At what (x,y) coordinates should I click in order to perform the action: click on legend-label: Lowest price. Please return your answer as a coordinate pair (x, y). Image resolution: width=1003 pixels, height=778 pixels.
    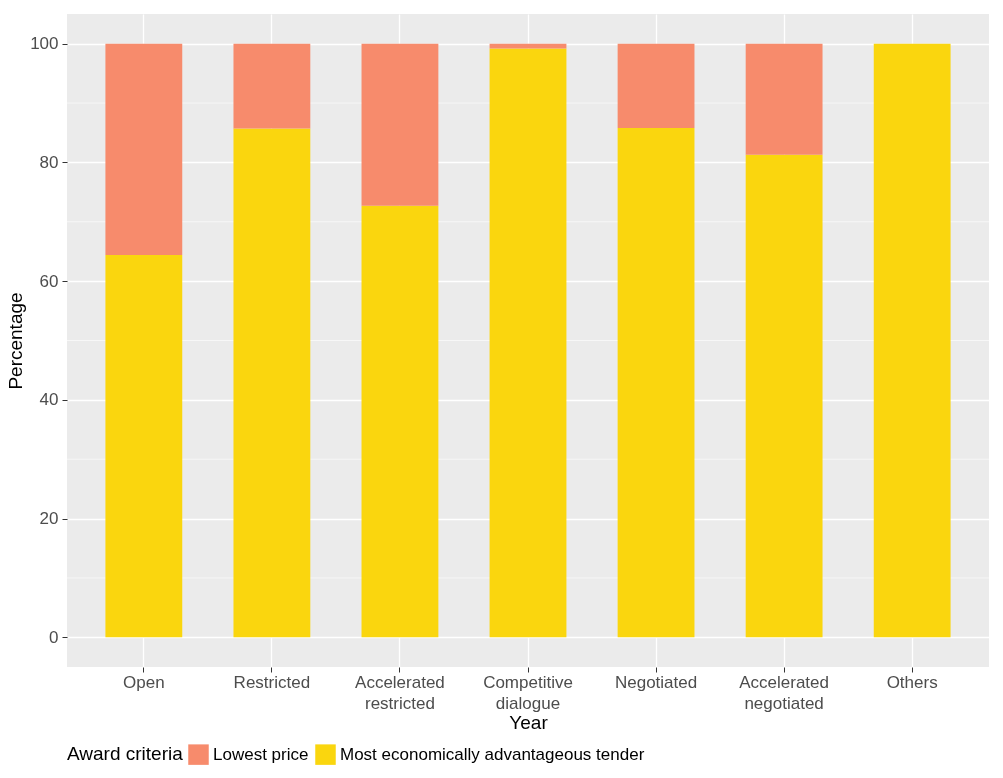
    Looking at the image, I should click on (261, 754).